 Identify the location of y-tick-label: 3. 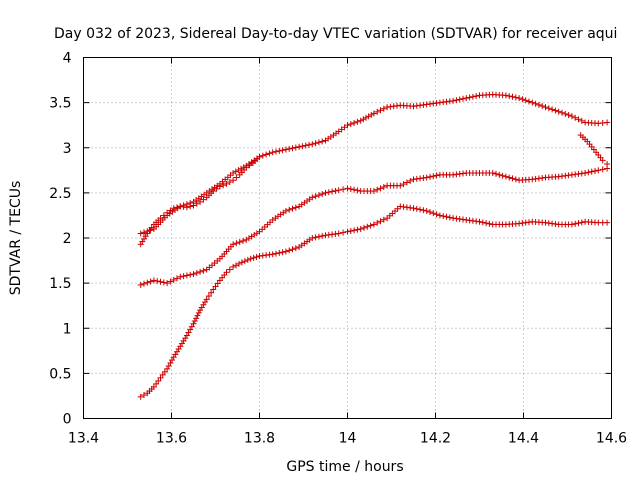
(67, 149).